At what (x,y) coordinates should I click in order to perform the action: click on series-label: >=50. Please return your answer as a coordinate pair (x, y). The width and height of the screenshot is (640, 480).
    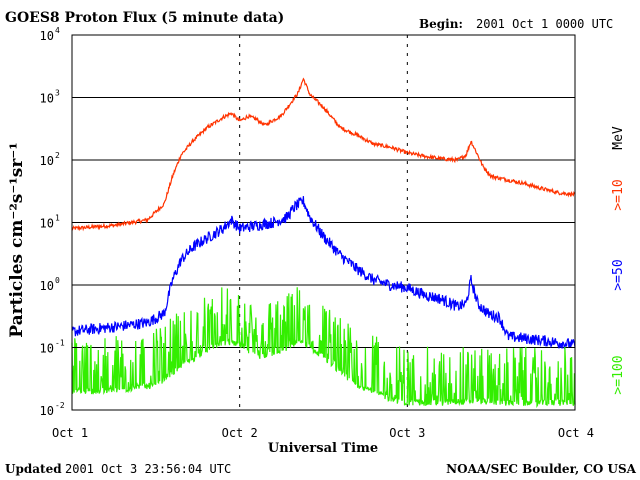
    Looking at the image, I should click on (618, 274).